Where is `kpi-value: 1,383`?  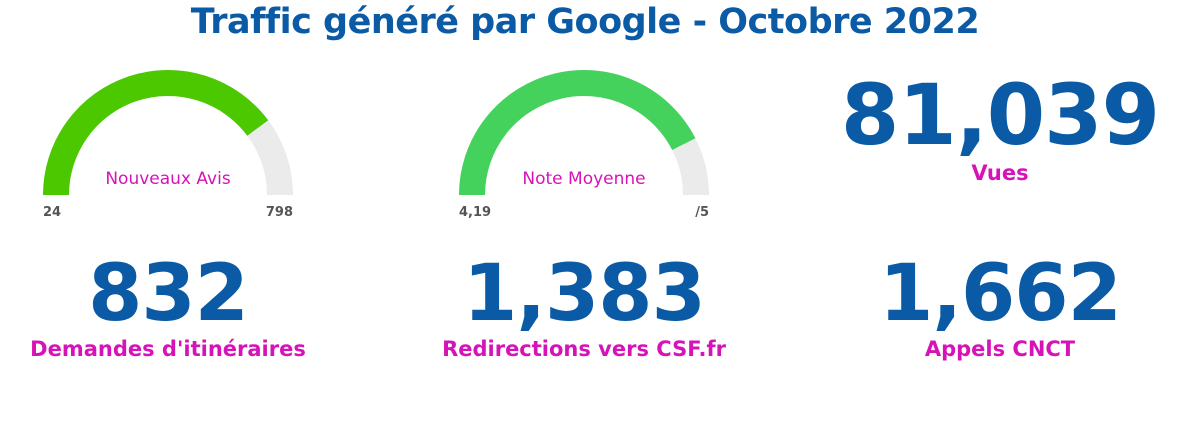 kpi-value: 1,383 is located at coordinates (584, 294).